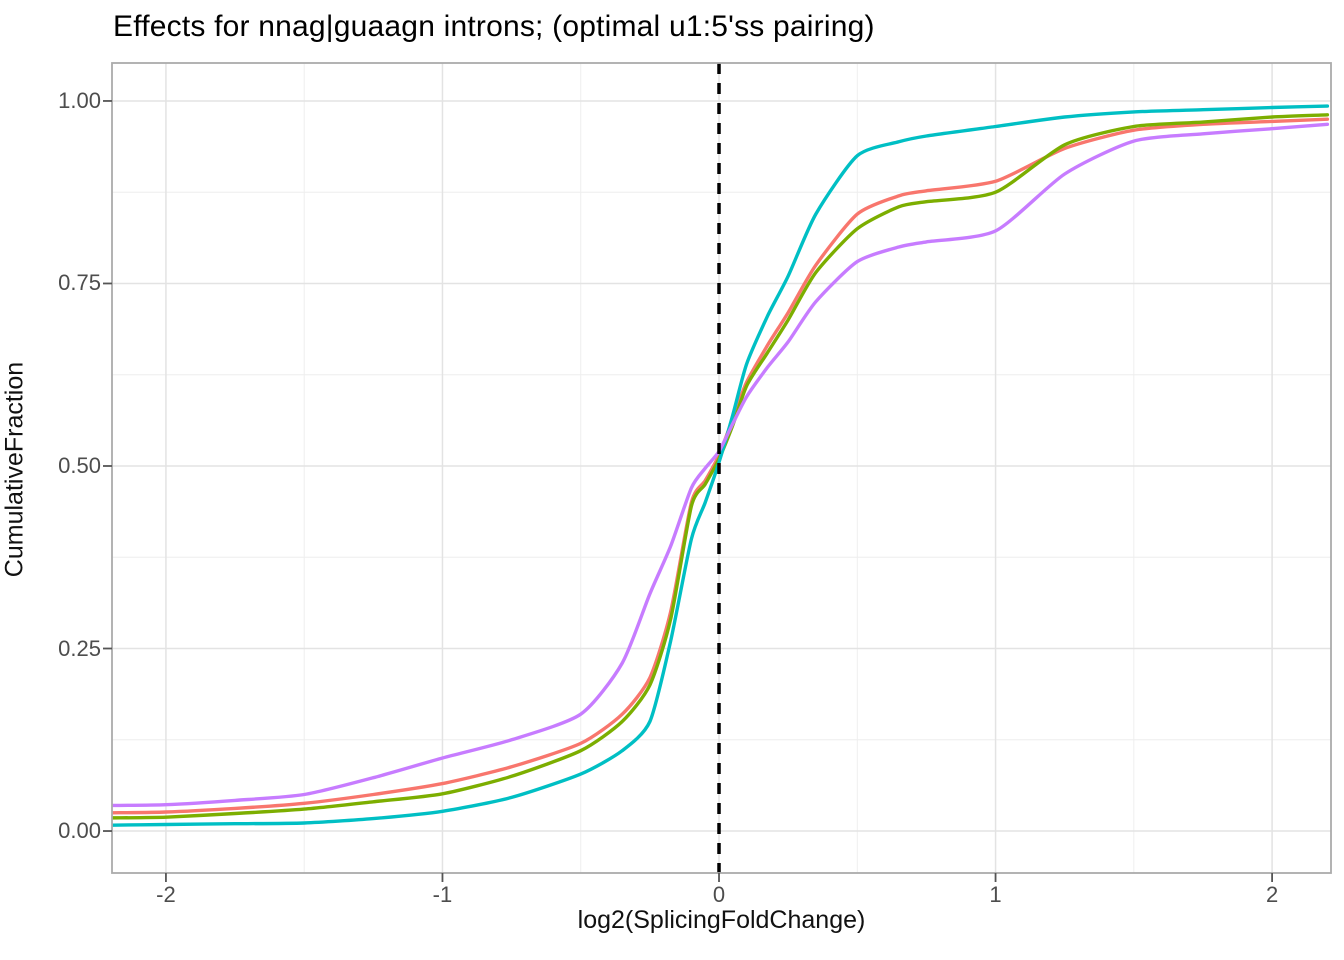 The height and width of the screenshot is (960, 1344). Describe the element at coordinates (995, 894) in the screenshot. I see `x-tick-label: 1` at that location.